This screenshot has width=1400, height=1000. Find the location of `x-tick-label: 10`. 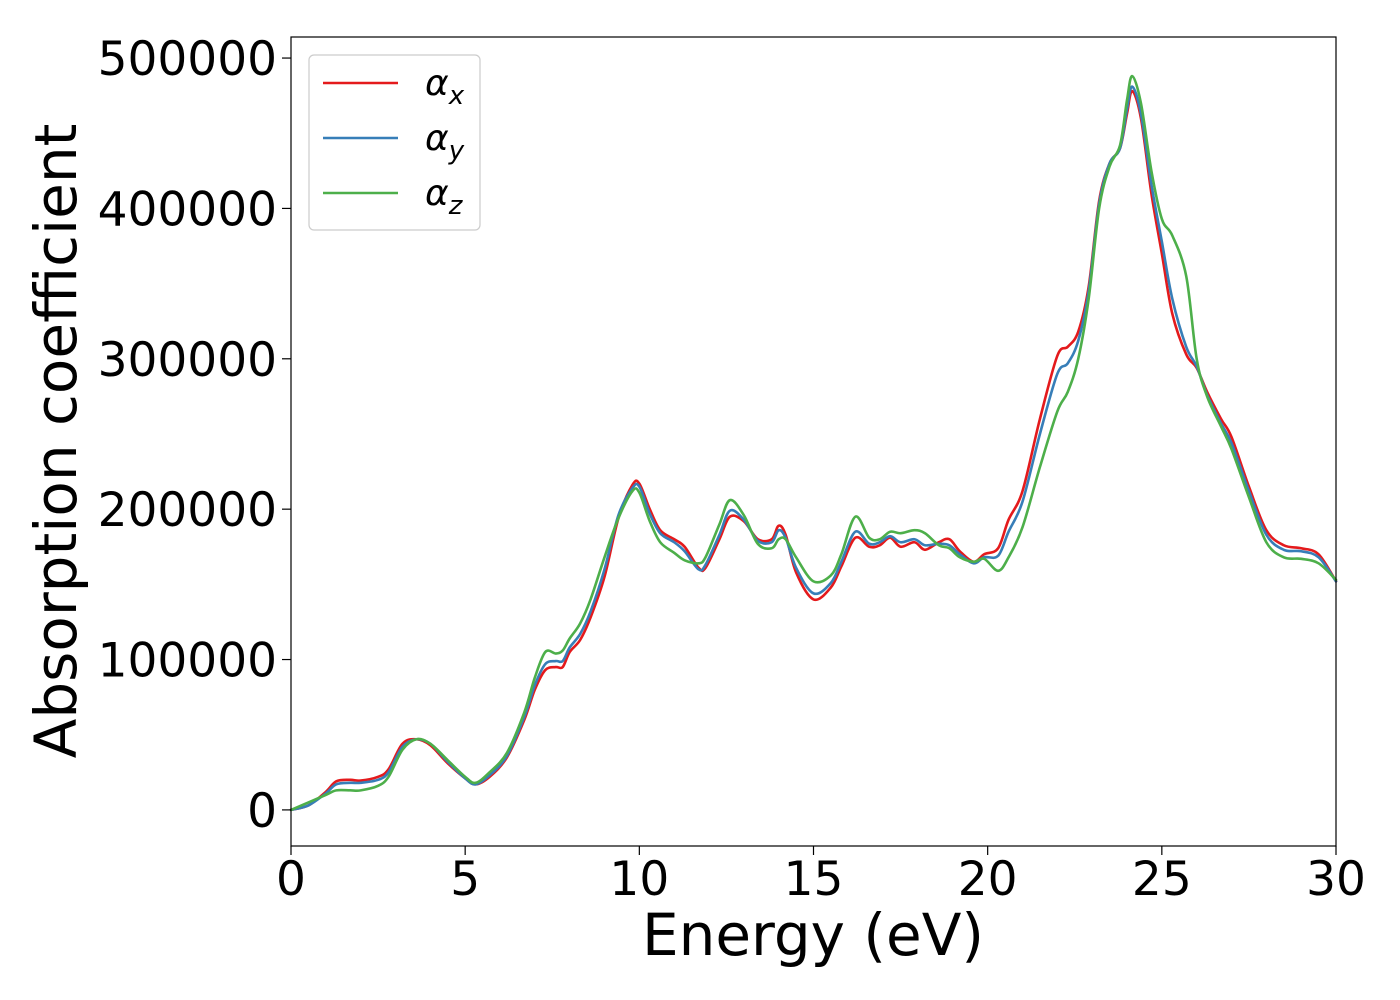

x-tick-label: 10 is located at coordinates (639, 879).